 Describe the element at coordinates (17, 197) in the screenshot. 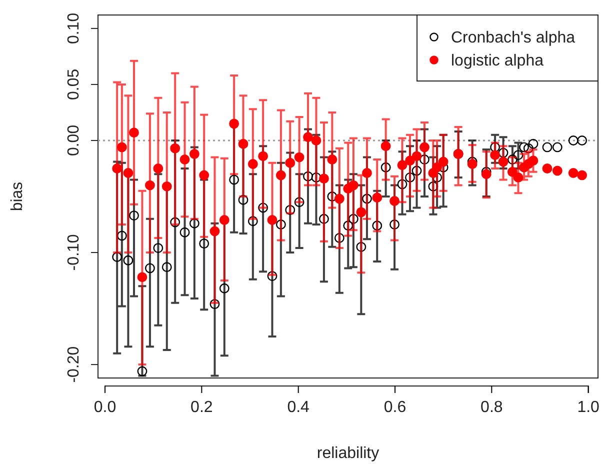

I see `y-axis-title: bias` at that location.